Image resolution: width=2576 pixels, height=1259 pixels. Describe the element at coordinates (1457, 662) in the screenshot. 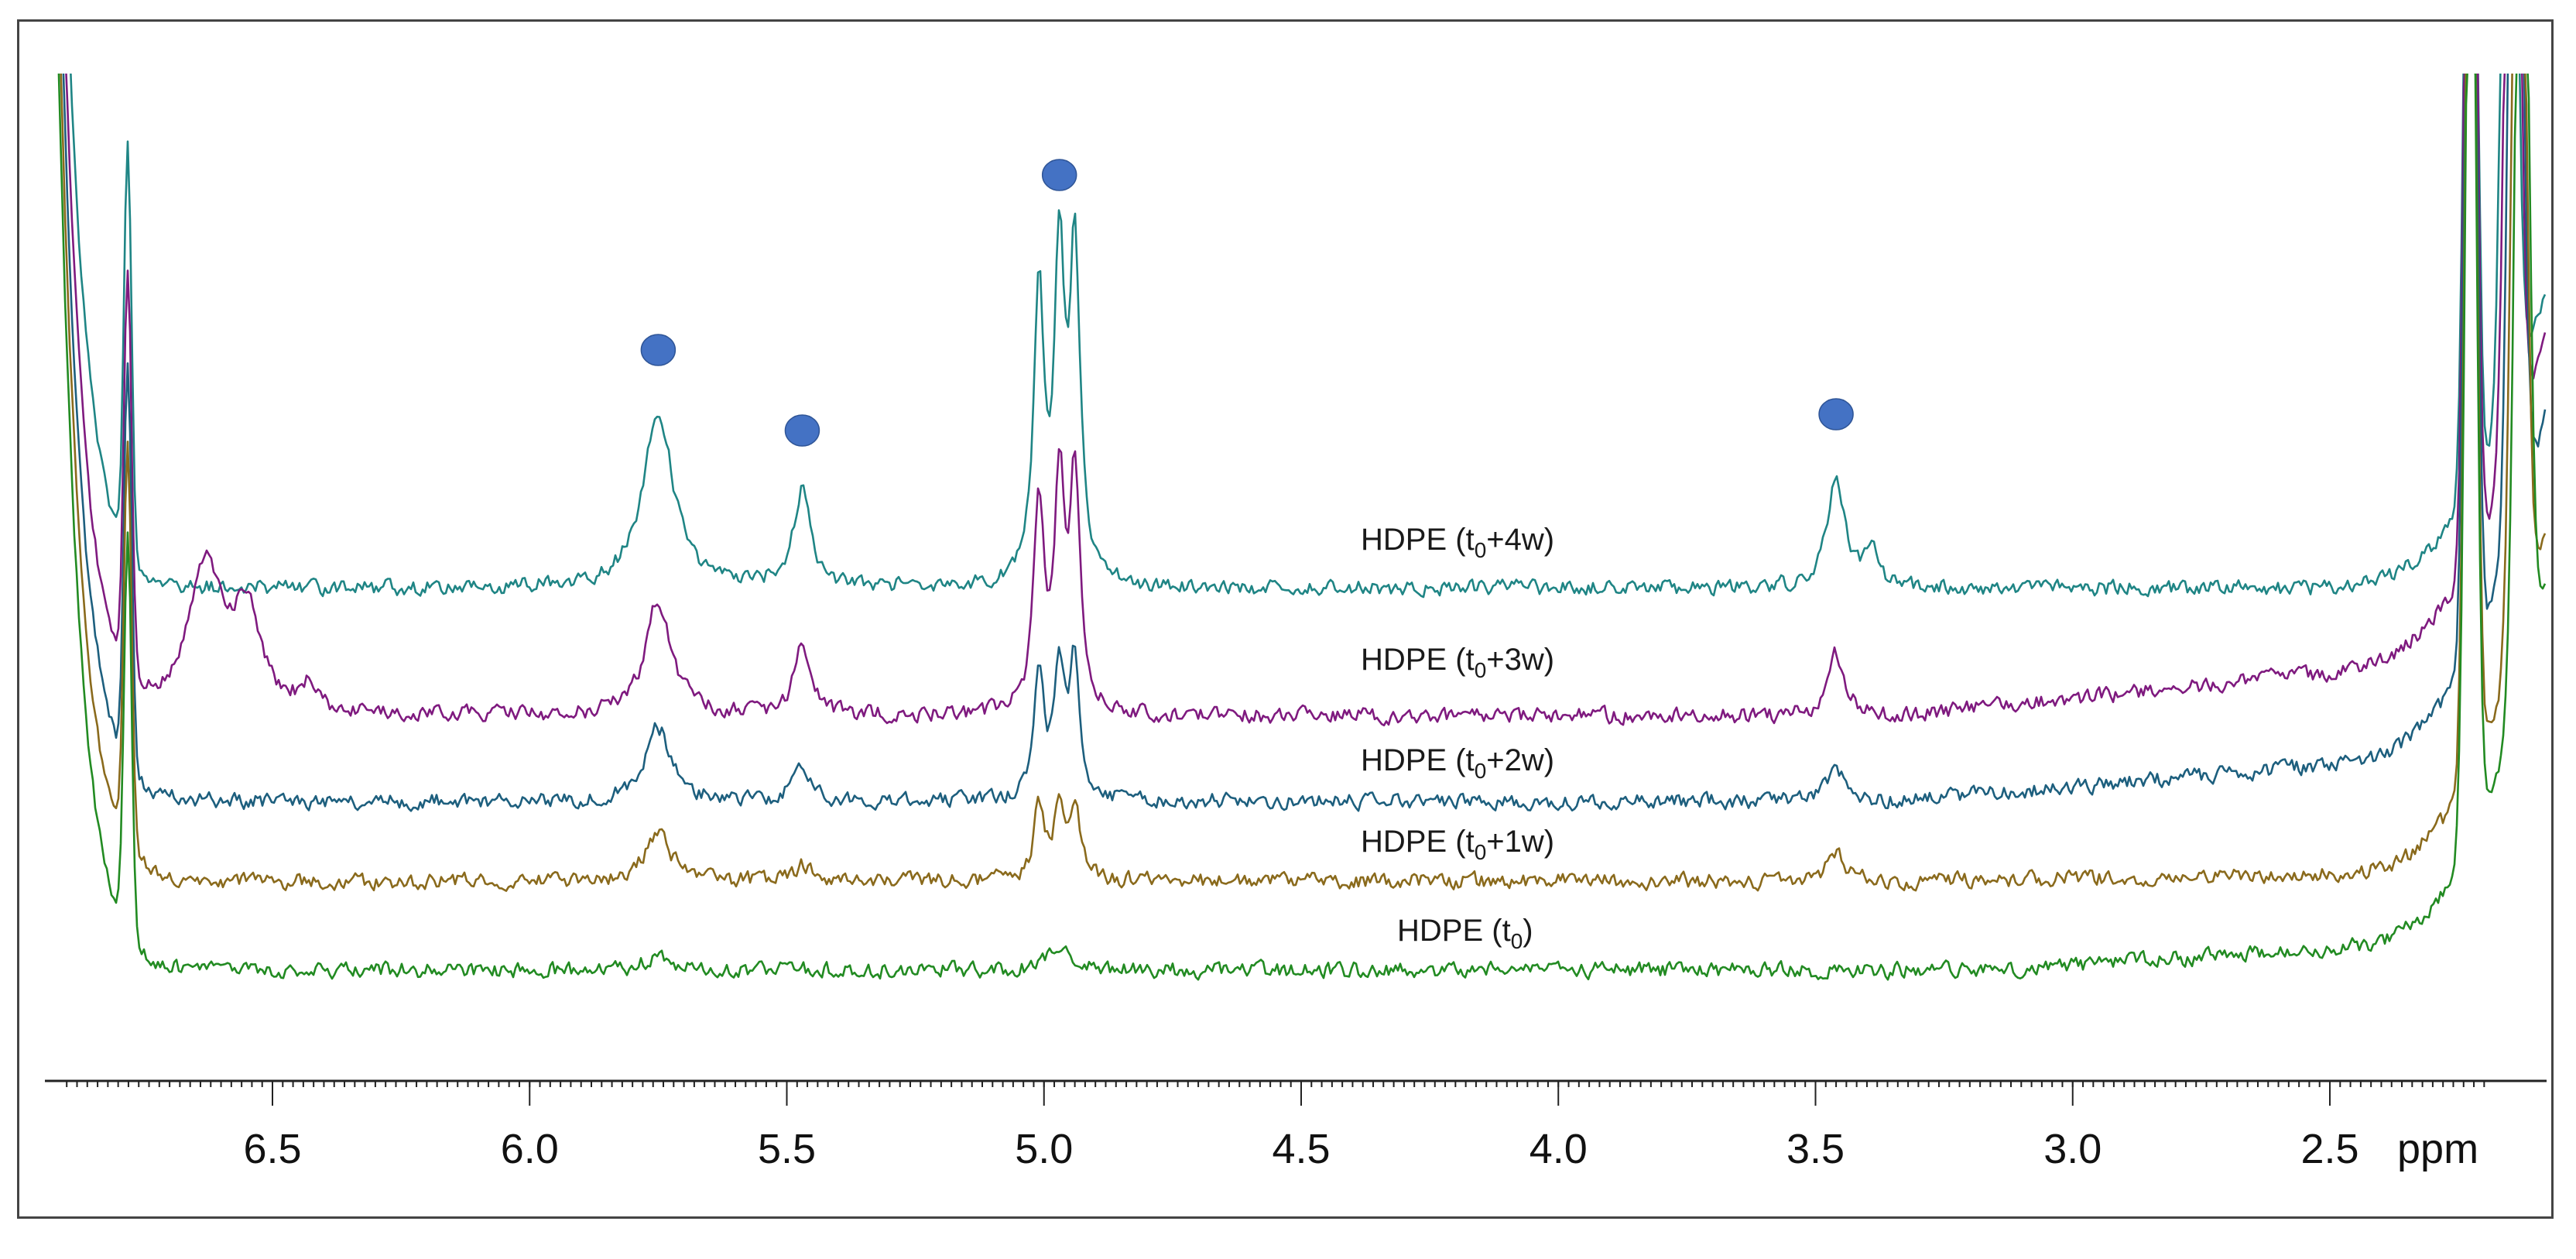

I see `series-label: HDPE (t0+3w)` at that location.